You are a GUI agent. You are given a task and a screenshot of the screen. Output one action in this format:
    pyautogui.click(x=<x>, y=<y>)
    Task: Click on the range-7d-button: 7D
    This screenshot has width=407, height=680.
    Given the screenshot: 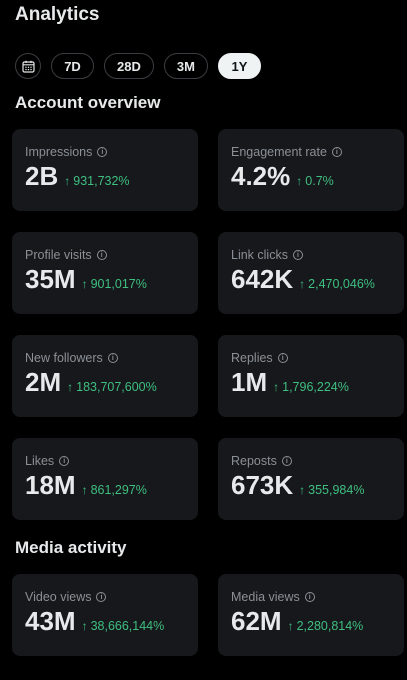 What is the action you would take?
    pyautogui.click(x=72, y=66)
    